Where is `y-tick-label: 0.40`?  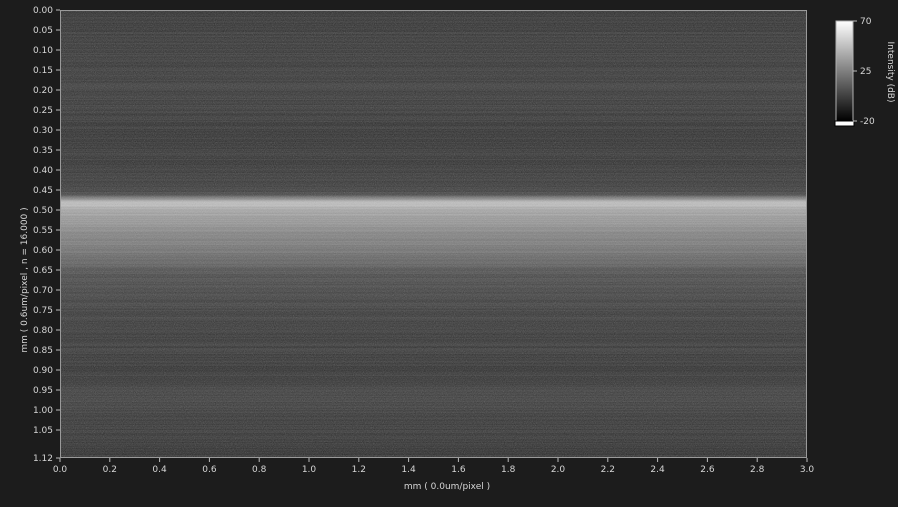 y-tick-label: 0.40 is located at coordinates (43, 171).